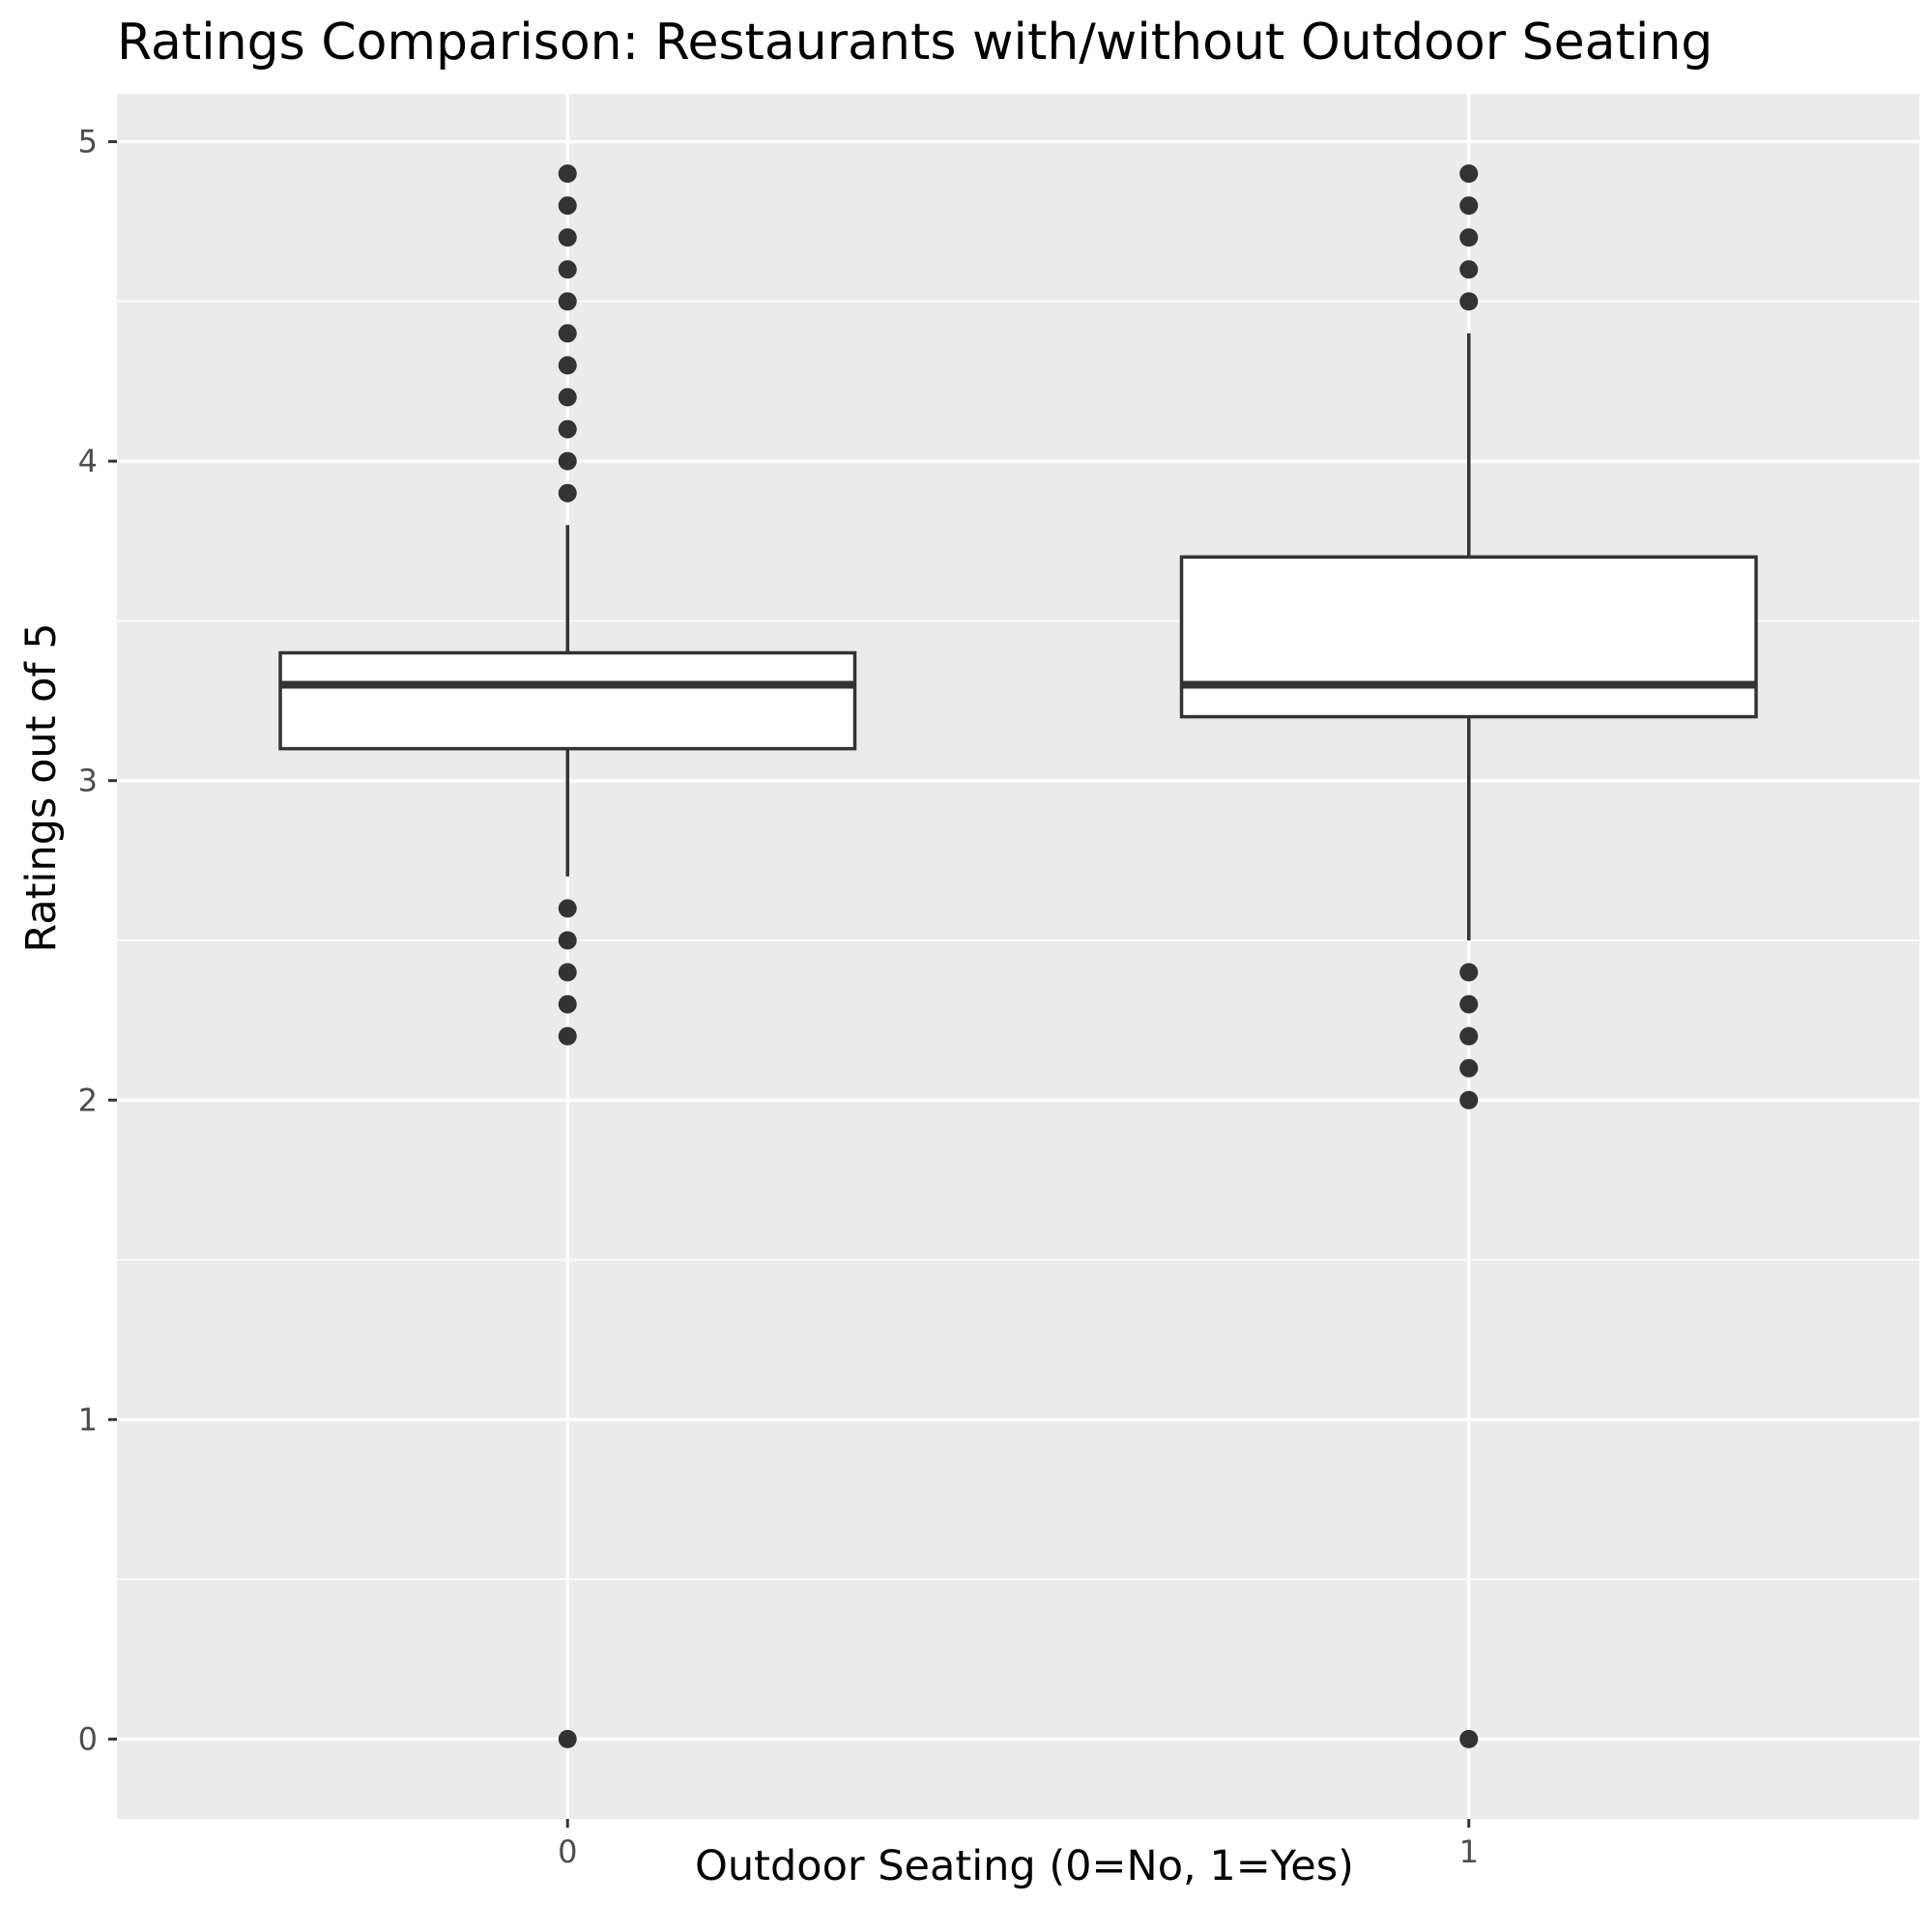  What do you see at coordinates (88, 1738) in the screenshot?
I see `y-tick-label: 0` at bounding box center [88, 1738].